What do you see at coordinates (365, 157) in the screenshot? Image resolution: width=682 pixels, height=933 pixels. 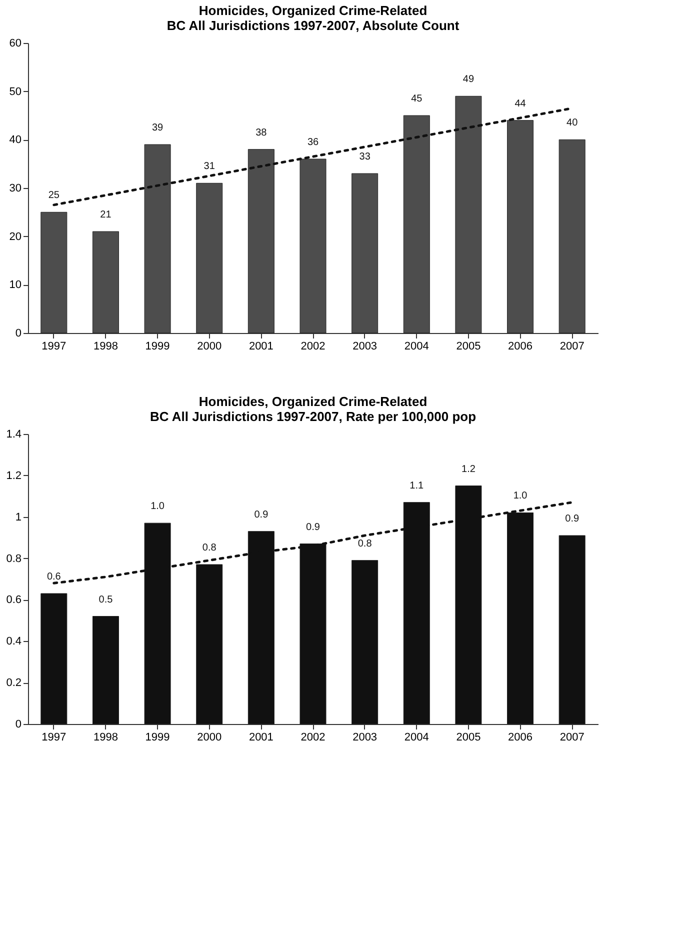 I see `data-label: 33` at bounding box center [365, 157].